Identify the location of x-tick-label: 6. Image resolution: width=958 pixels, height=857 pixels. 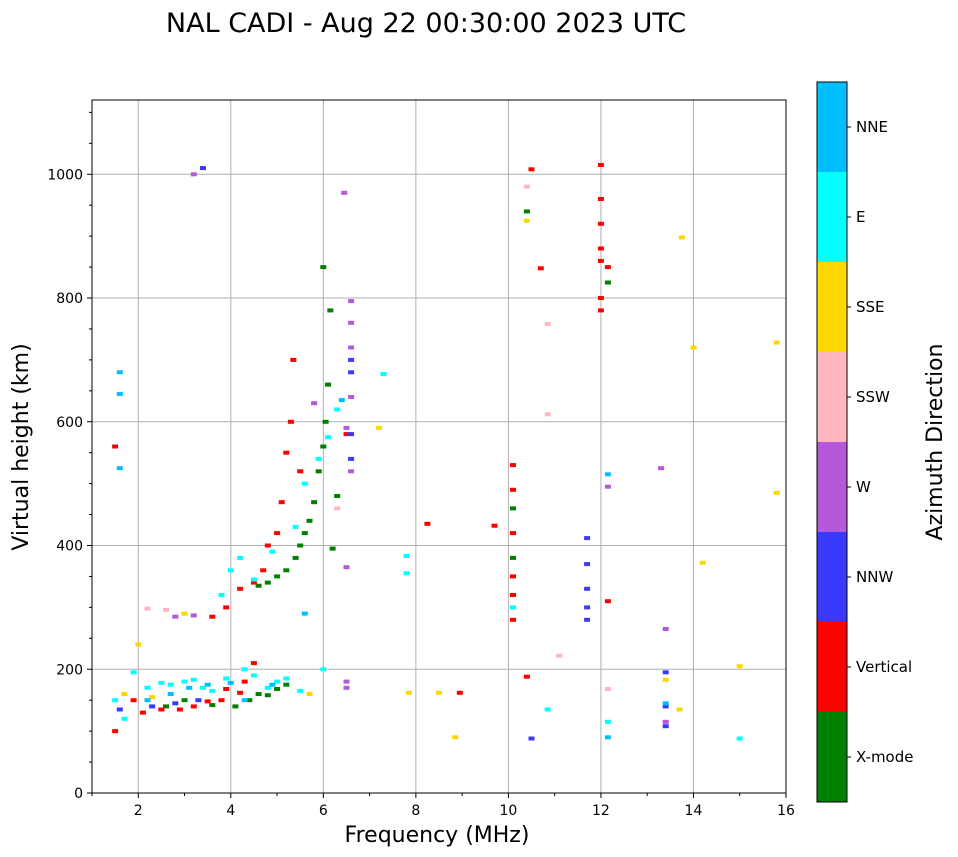
(323, 811).